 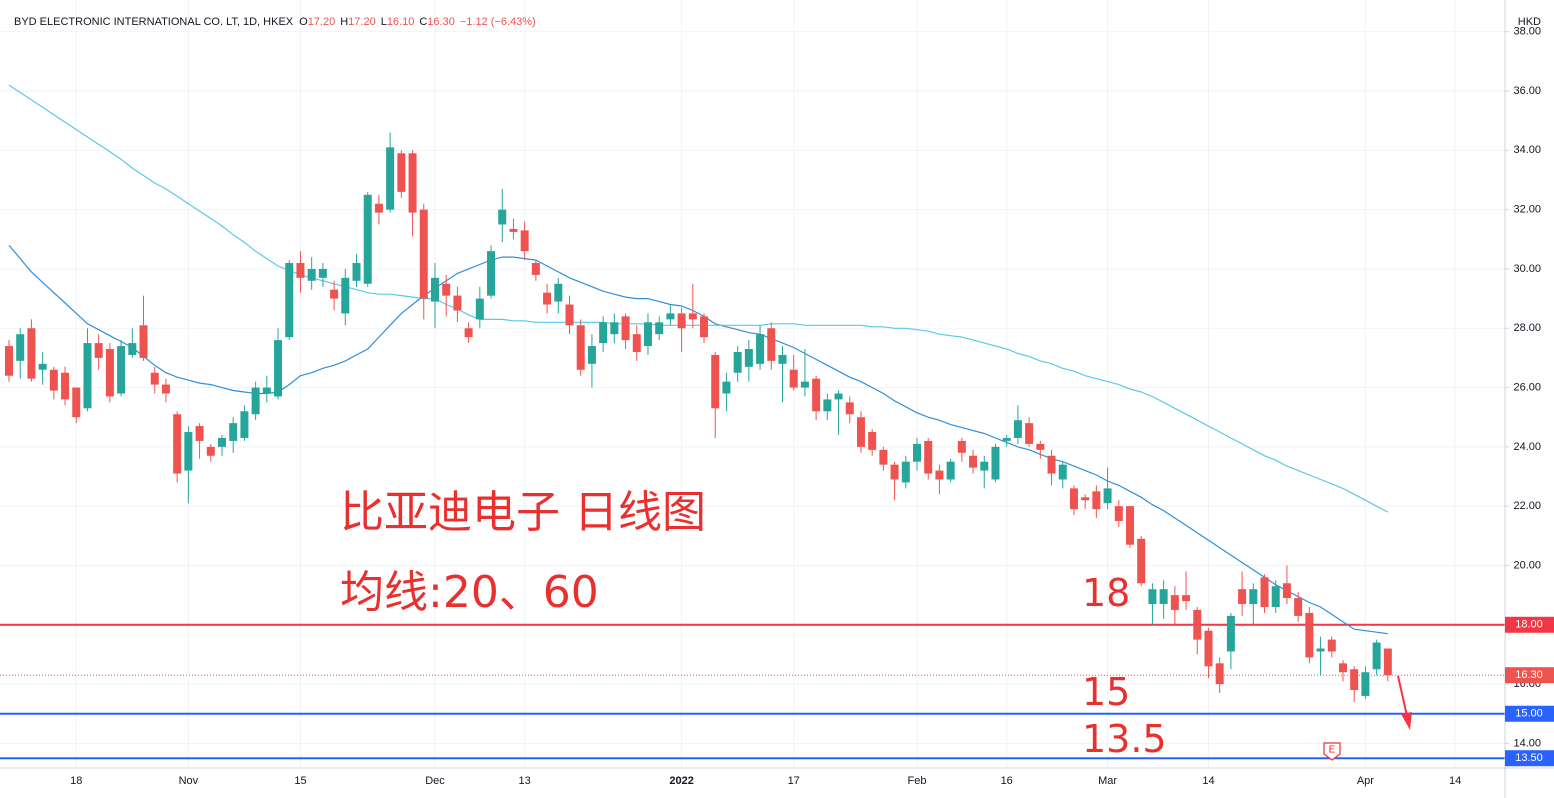 What do you see at coordinates (1106, 593) in the screenshot?
I see `annotation-level: 18` at bounding box center [1106, 593].